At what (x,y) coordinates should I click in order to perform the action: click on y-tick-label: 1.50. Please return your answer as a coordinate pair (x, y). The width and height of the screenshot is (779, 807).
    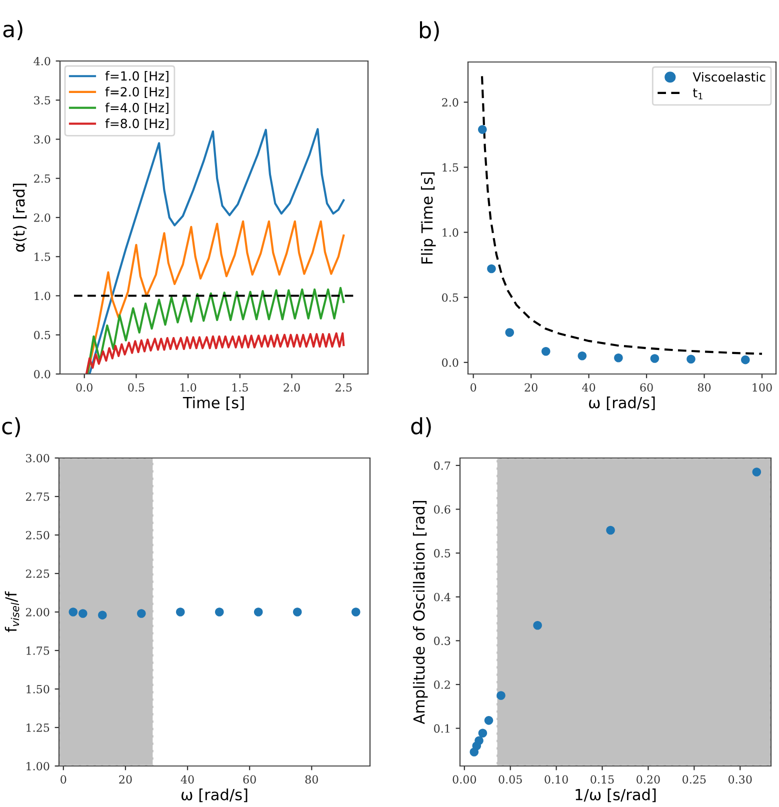
    Looking at the image, I should click on (38, 689).